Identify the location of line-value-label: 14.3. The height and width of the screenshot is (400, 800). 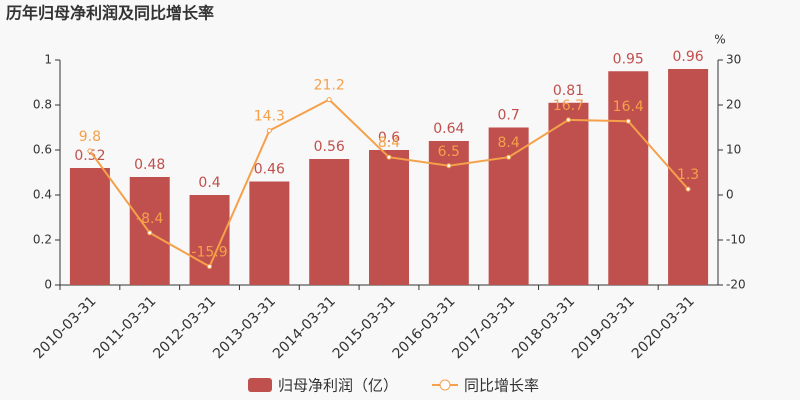
(269, 117).